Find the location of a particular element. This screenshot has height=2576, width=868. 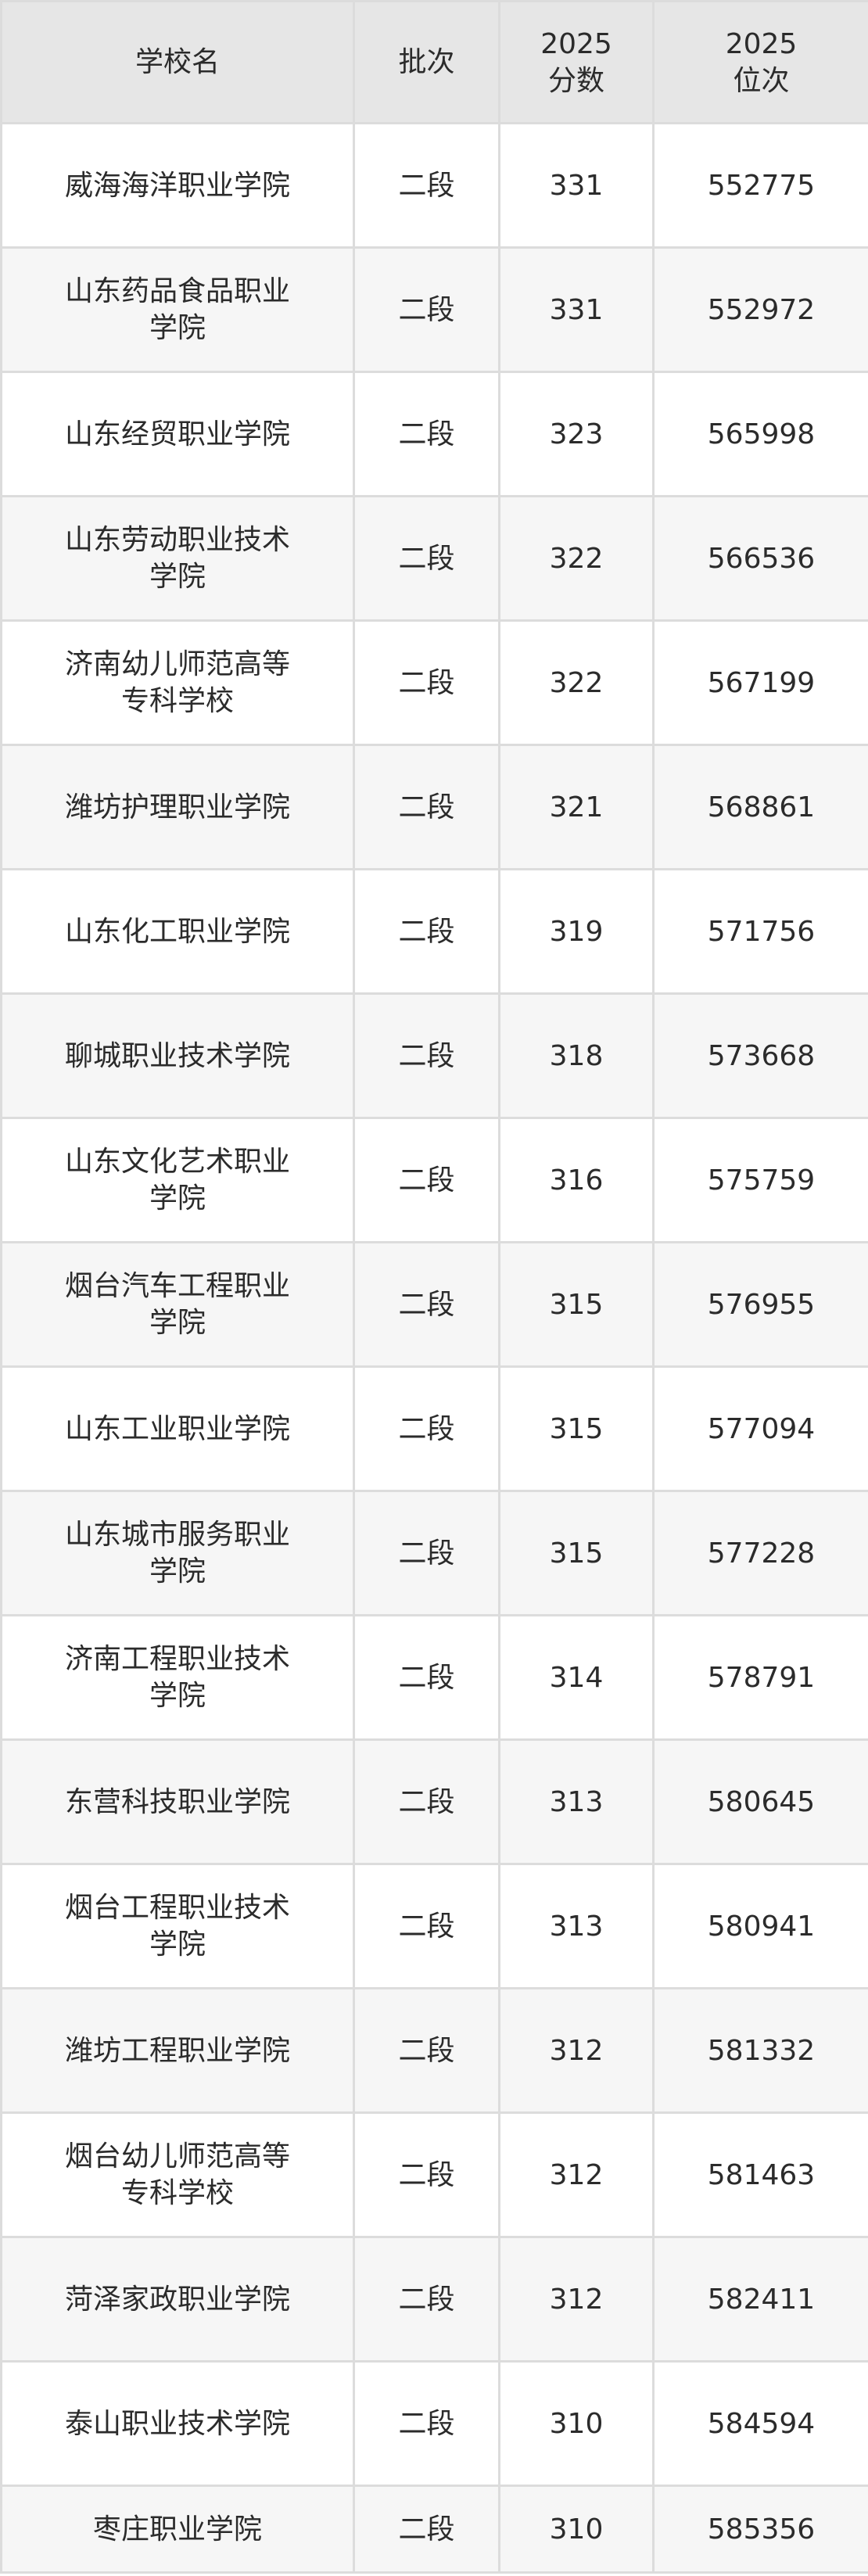

table-row: 菏泽家政职业学院 二段 312 582411 is located at coordinates (434, 2299).